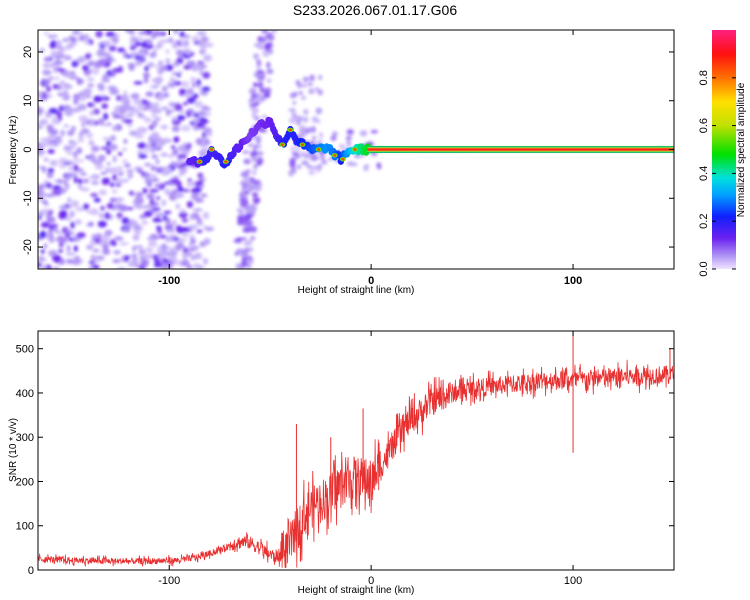  What do you see at coordinates (25, 350) in the screenshot?
I see `y-tick-label: 500` at bounding box center [25, 350].